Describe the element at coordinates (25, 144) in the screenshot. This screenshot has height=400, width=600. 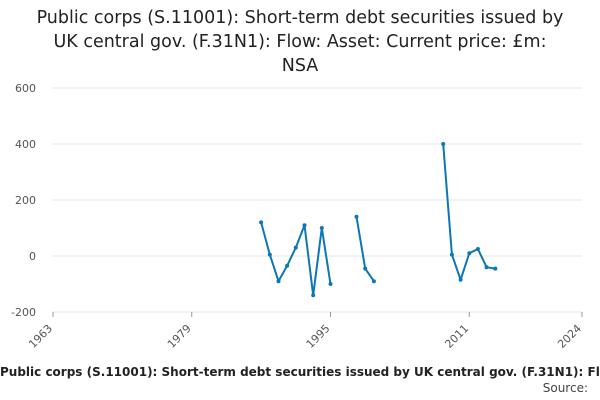
I see `y-tick-label: 400` at that location.